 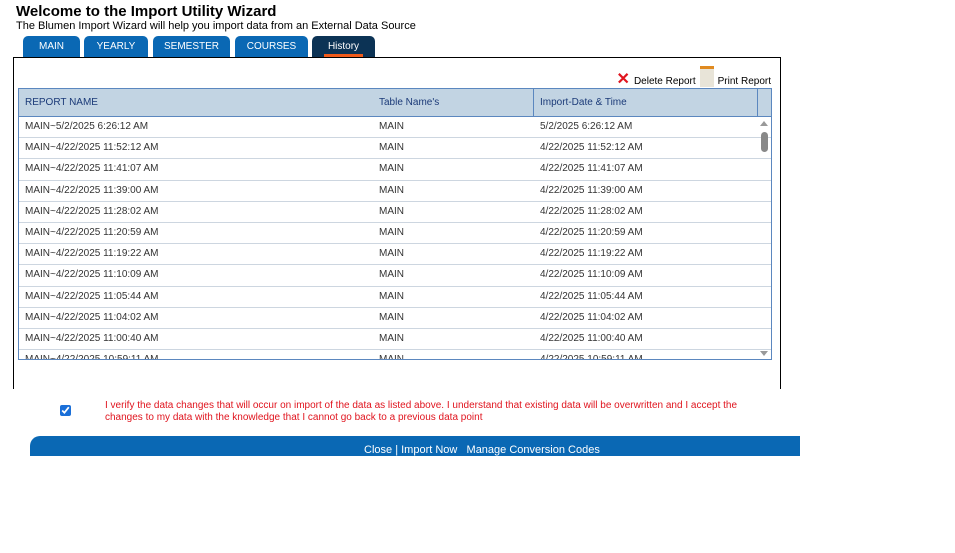 What do you see at coordinates (92, 190) in the screenshot?
I see `report-name-cell: MAIN~4/22/2025 11:39:00 AM` at bounding box center [92, 190].